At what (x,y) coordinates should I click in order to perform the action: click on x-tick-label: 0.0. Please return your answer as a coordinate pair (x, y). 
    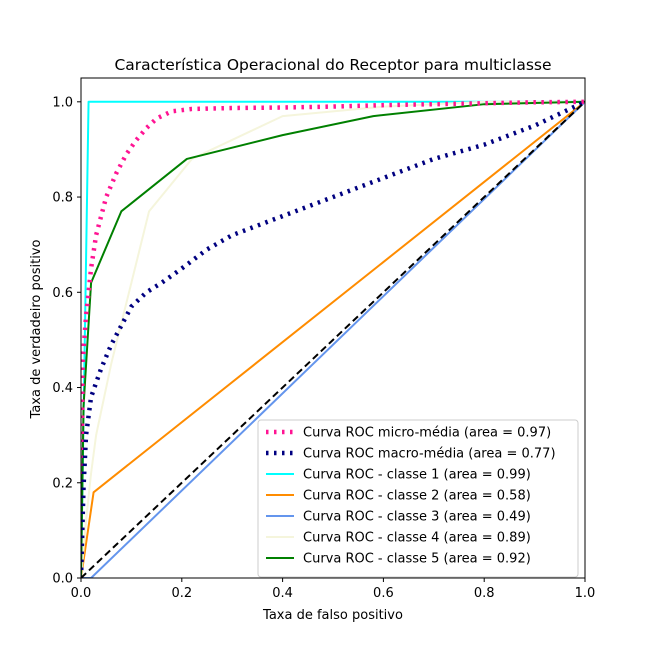
    Looking at the image, I should click on (81, 593).